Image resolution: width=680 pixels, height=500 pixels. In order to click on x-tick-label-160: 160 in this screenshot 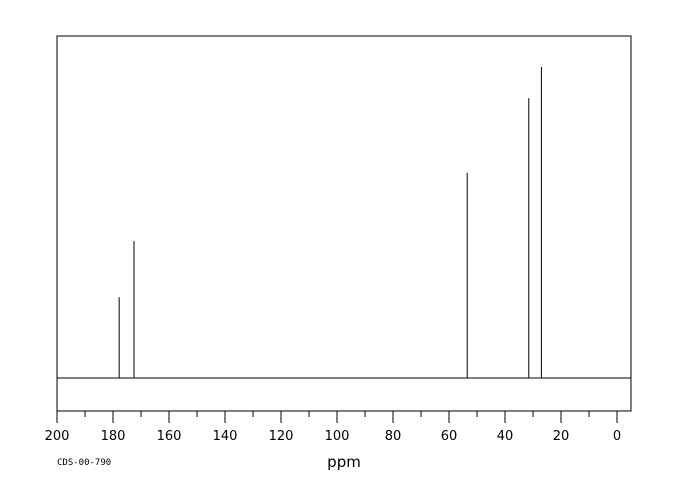, I will do `click(169, 436)`.